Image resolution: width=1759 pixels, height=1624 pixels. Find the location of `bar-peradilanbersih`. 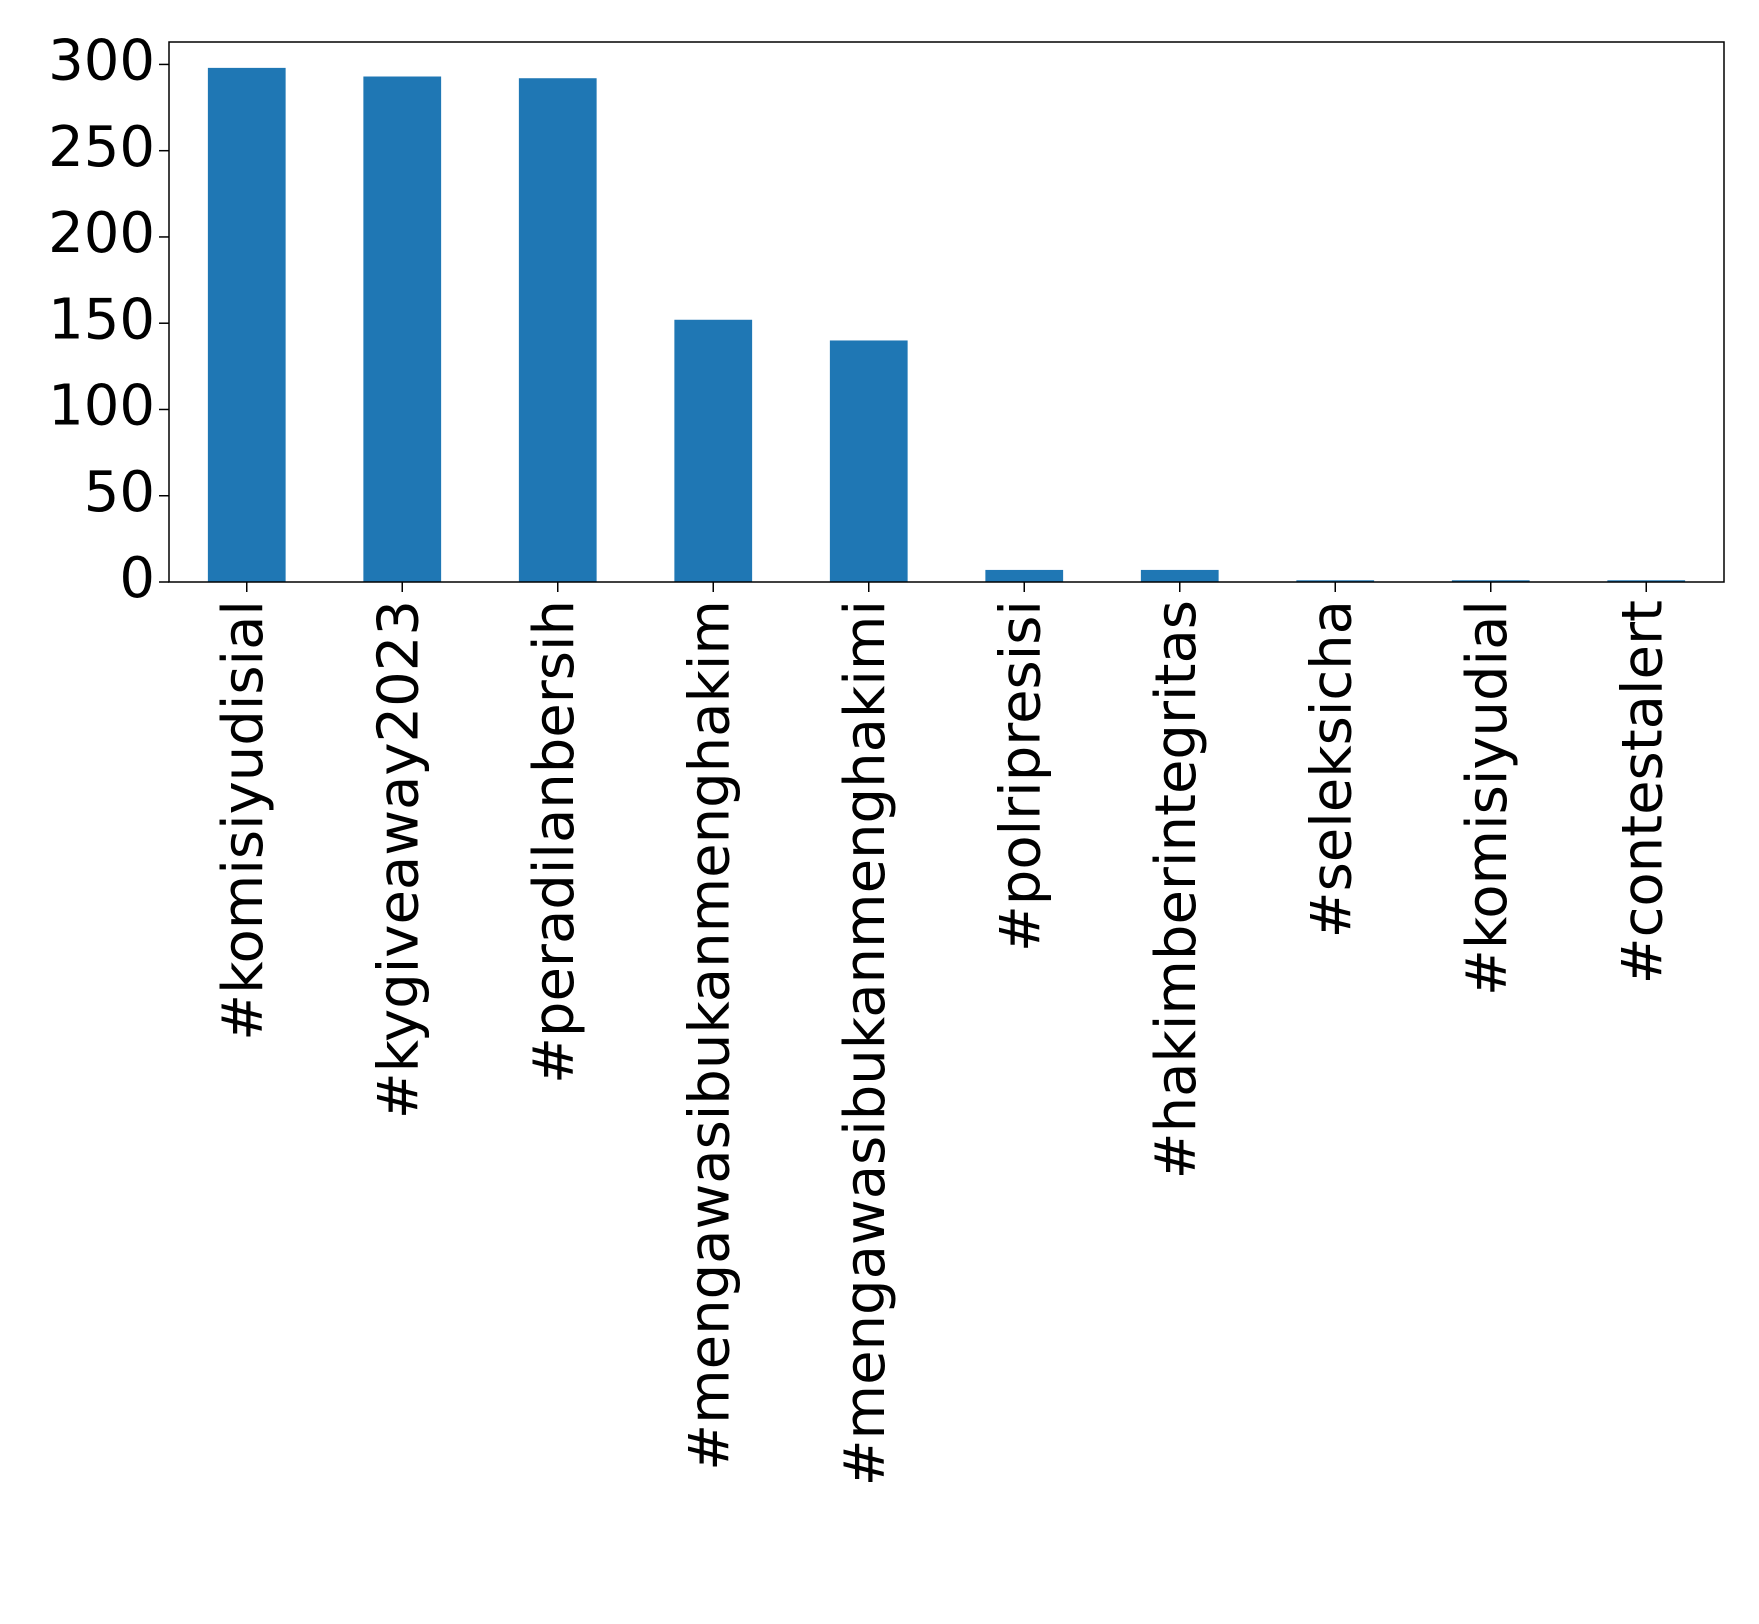

bar-peradilanbersih is located at coordinates (557, 330).